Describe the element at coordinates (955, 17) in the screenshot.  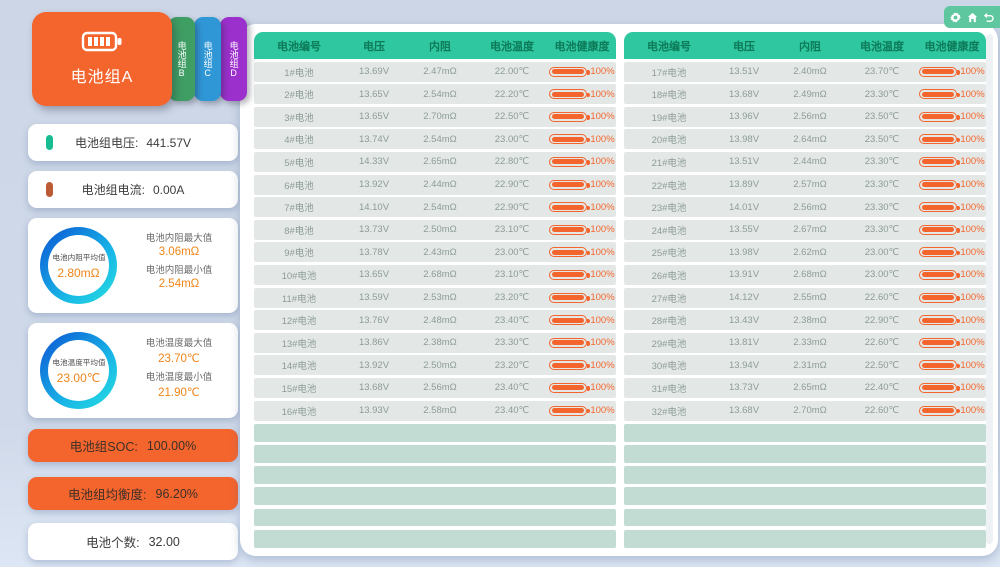
I see `gear-icon` at that location.